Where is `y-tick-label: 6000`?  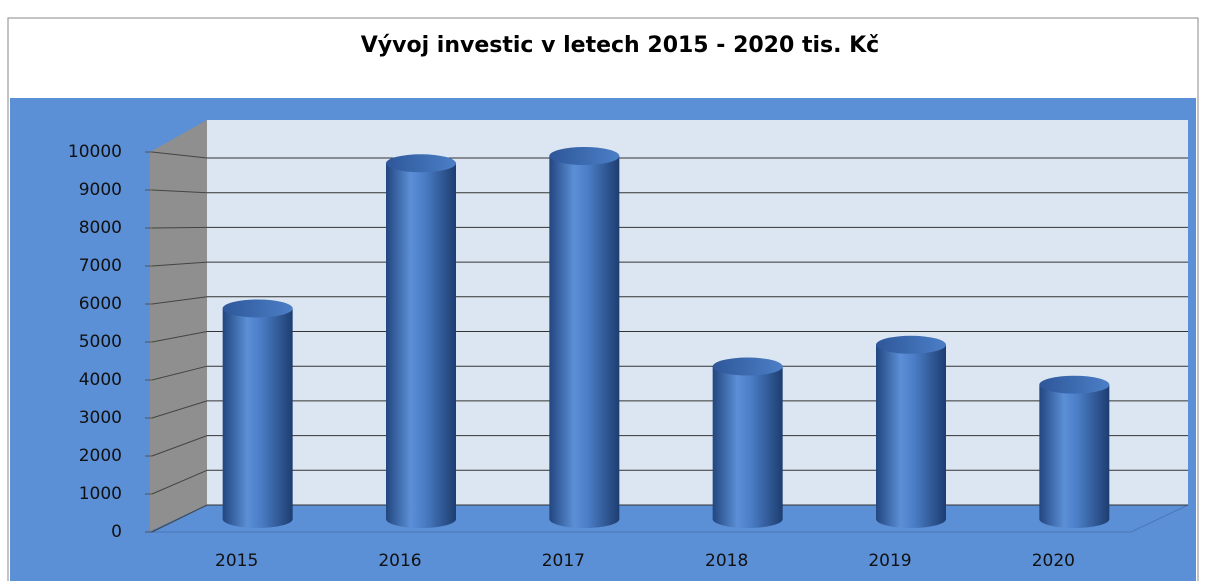 y-tick-label: 6000 is located at coordinates (100, 304).